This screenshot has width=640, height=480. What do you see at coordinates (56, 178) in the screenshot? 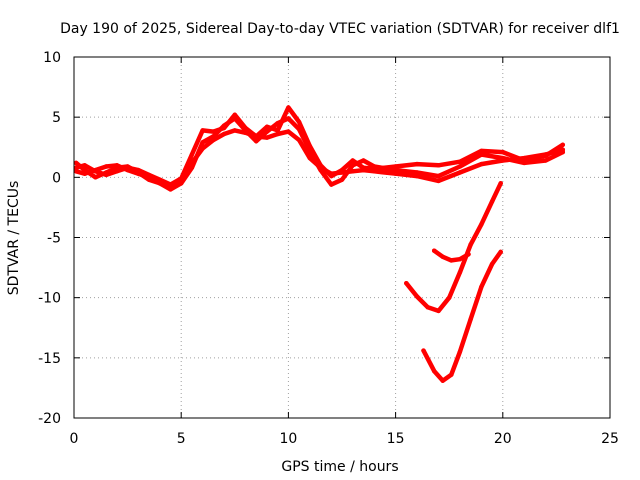
I see `y-tick-label: 0` at bounding box center [56, 178].